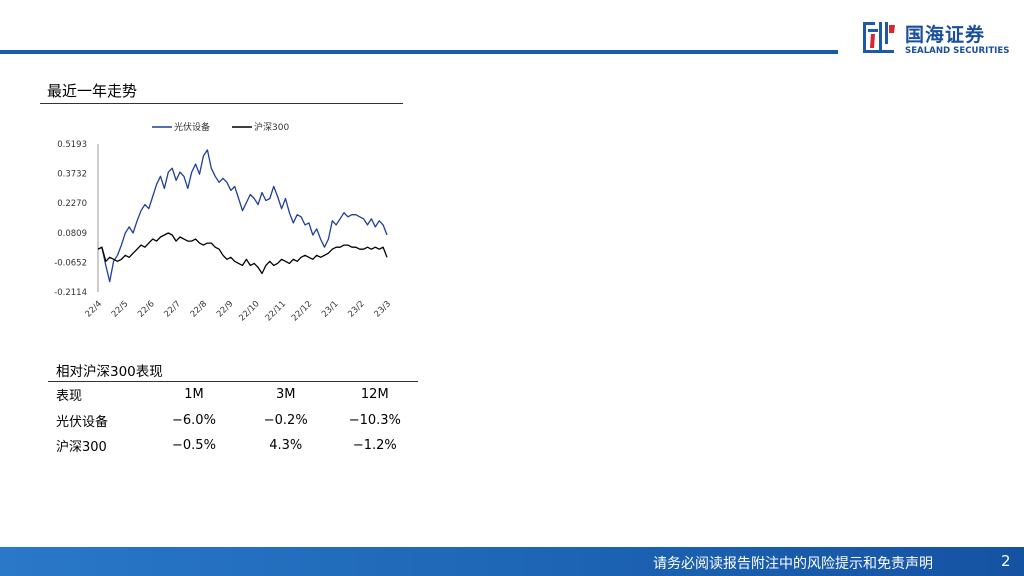  What do you see at coordinates (302, 311) in the screenshot?
I see `x-tick-label: 22/12` at bounding box center [302, 311].